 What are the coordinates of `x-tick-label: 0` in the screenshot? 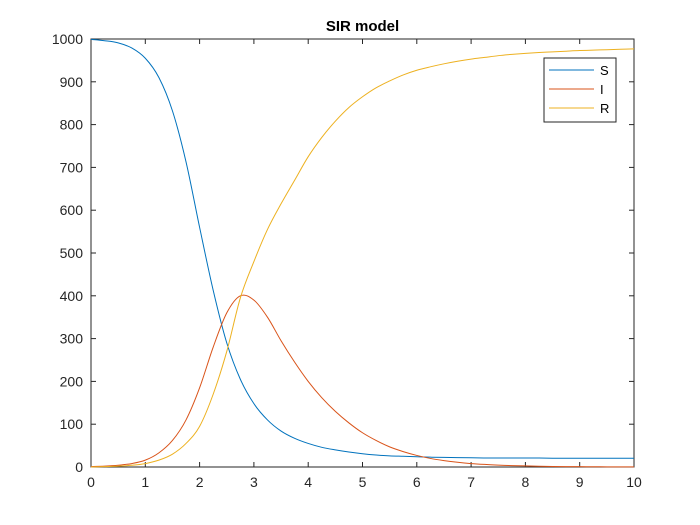 It's located at (91, 482).